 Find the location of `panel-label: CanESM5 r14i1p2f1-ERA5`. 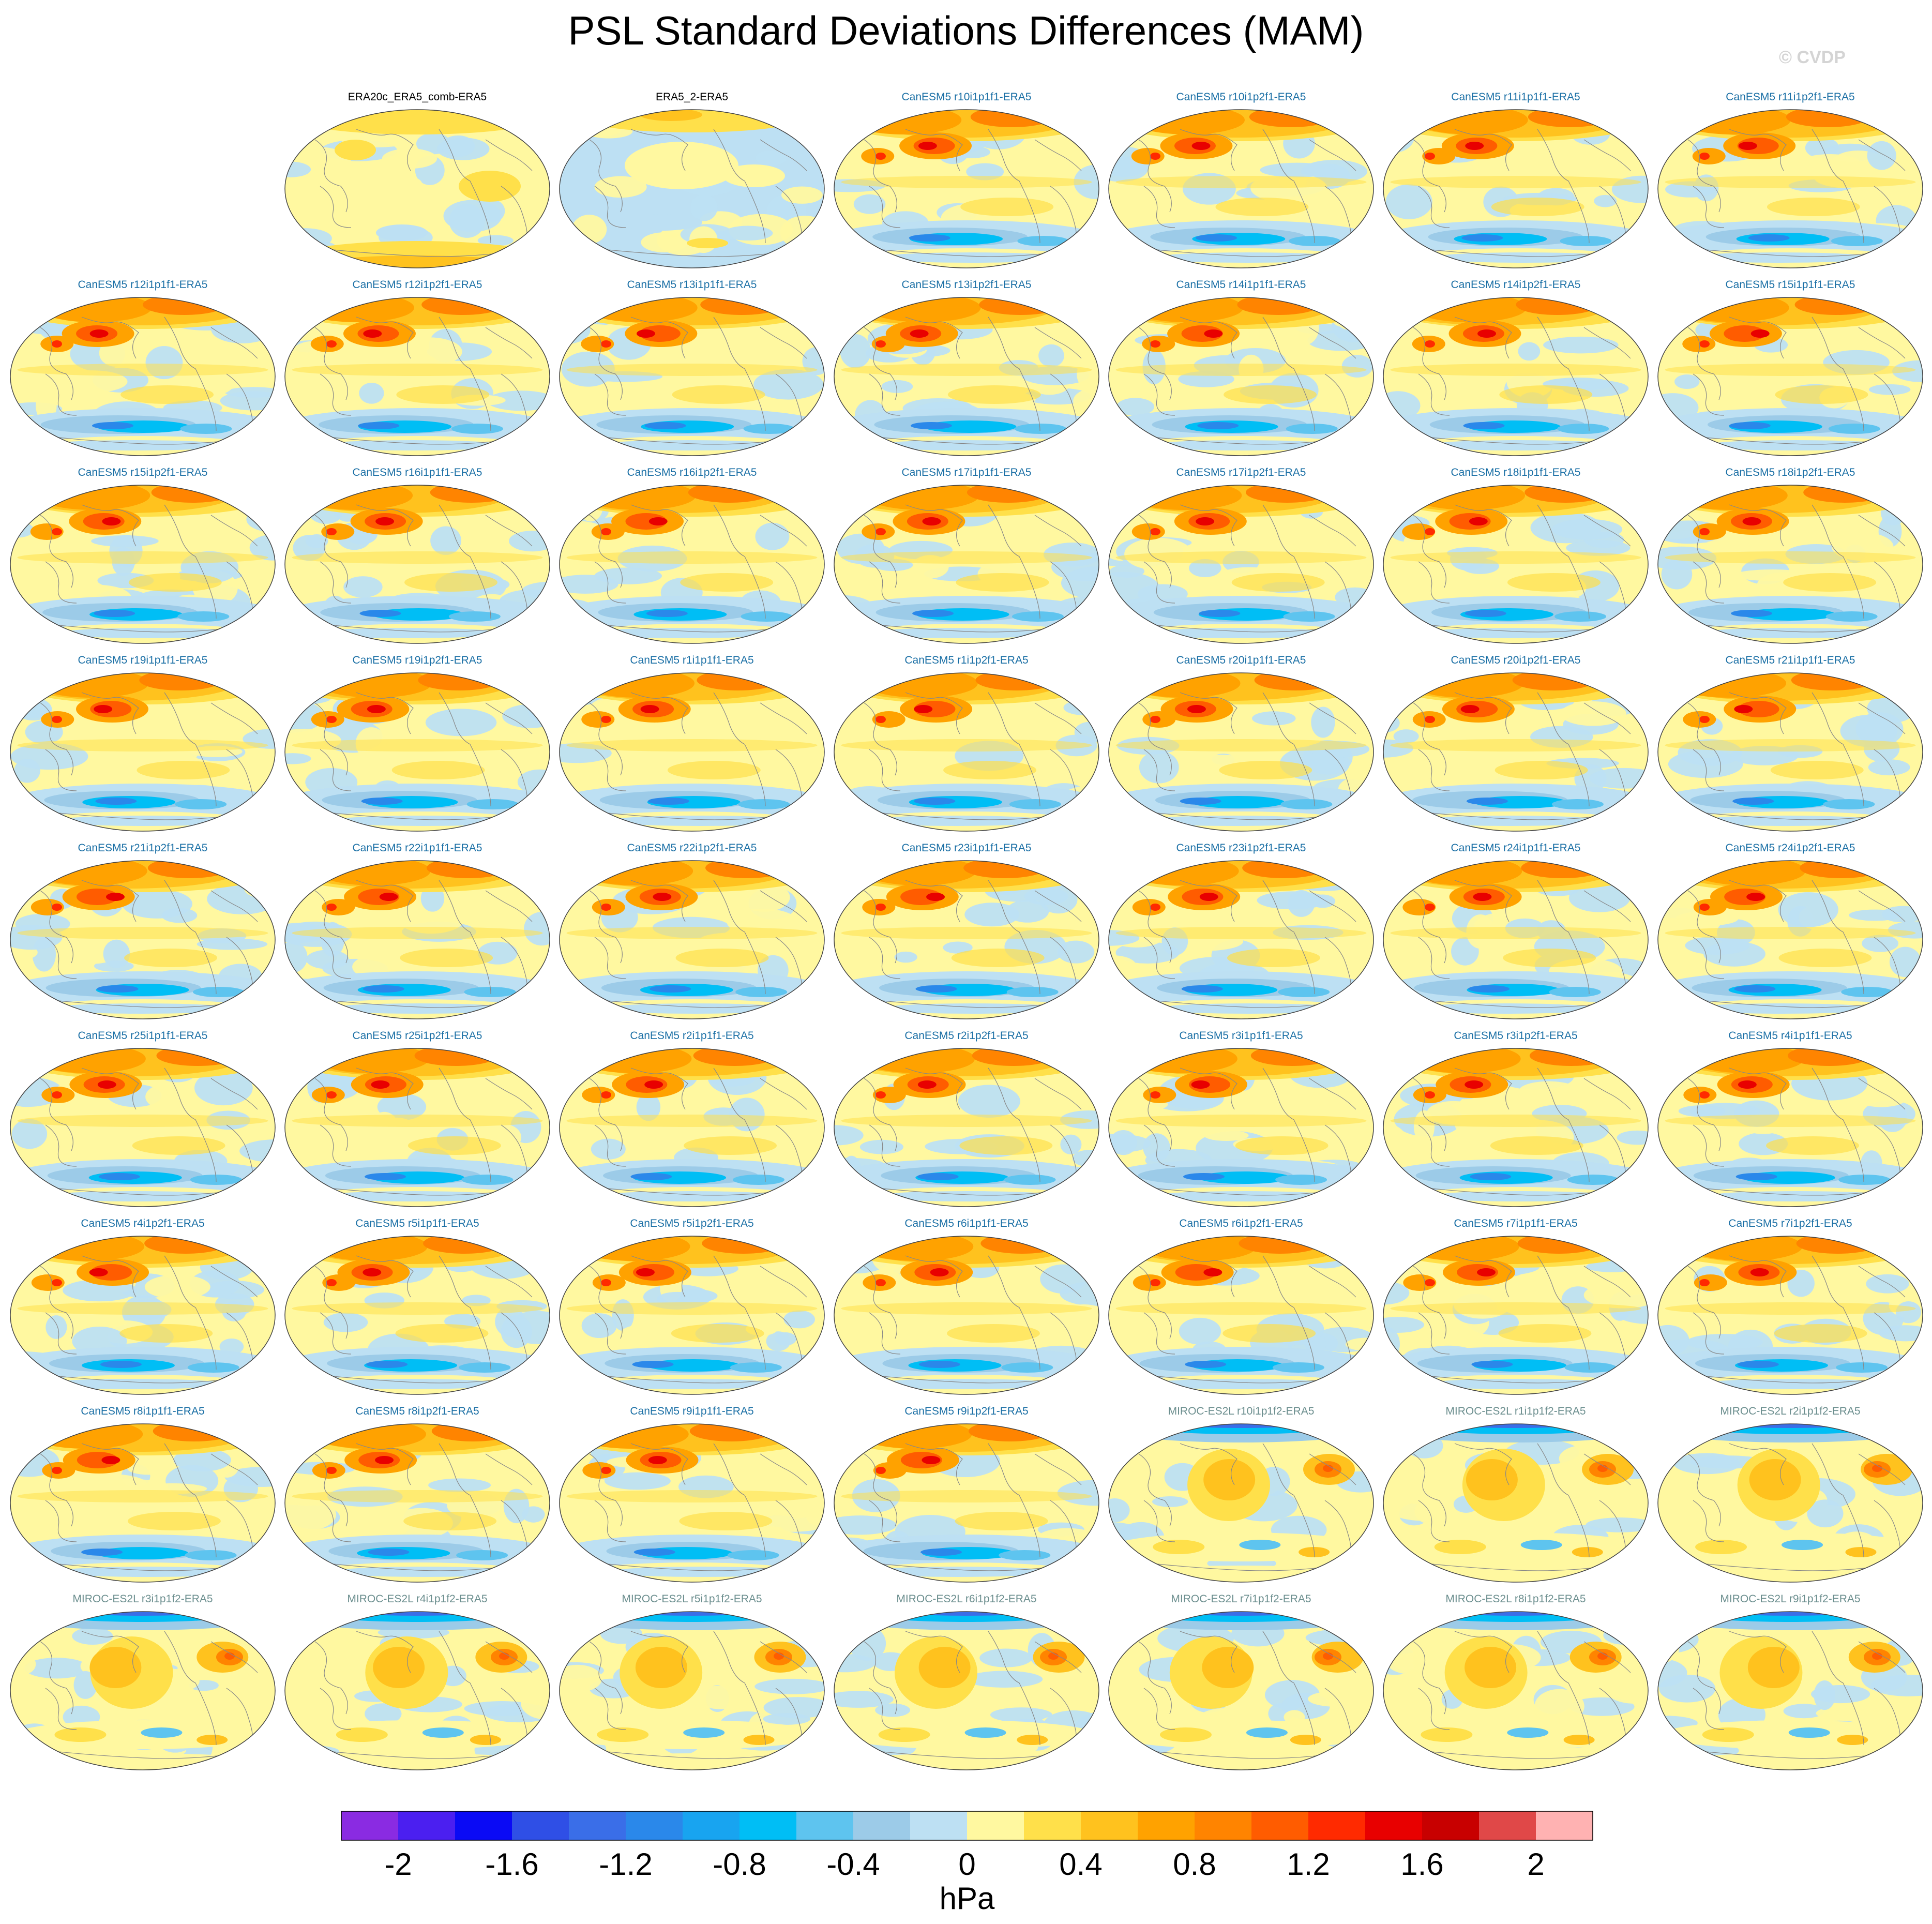

panel-label: CanESM5 r14i1p2f1-ERA5 is located at coordinates (1516, 285).